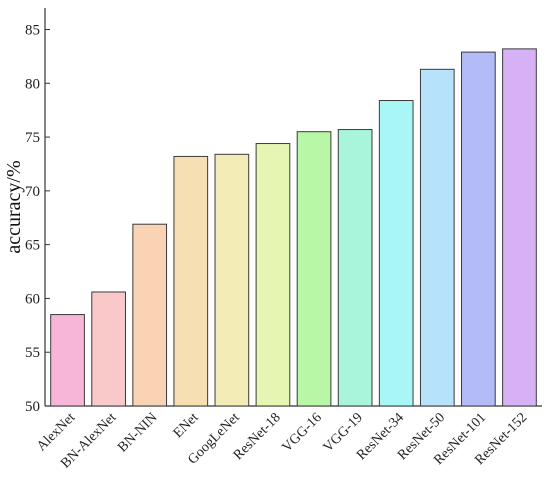  I want to click on y-tick-label: 70, so click(32, 192).